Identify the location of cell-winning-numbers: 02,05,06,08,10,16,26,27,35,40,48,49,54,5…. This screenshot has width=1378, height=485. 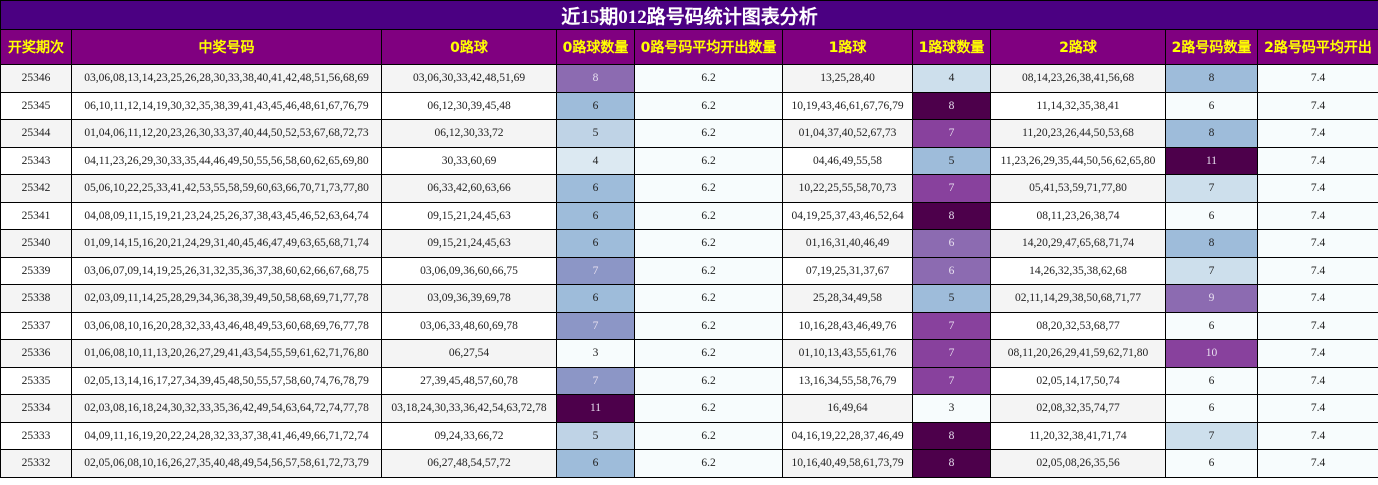
(226, 463).